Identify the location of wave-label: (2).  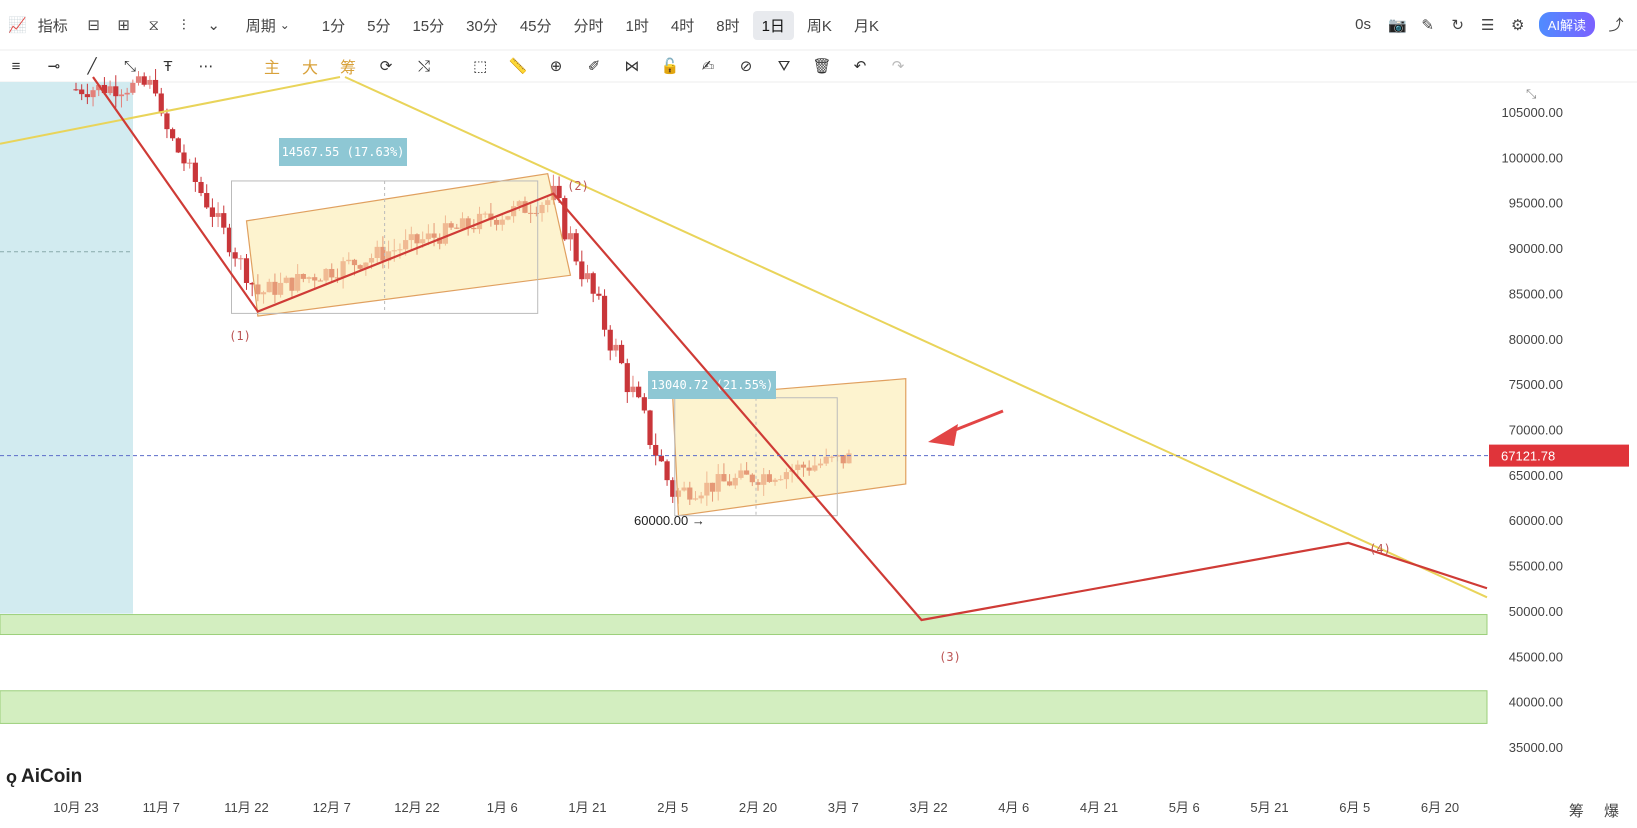
(578, 186).